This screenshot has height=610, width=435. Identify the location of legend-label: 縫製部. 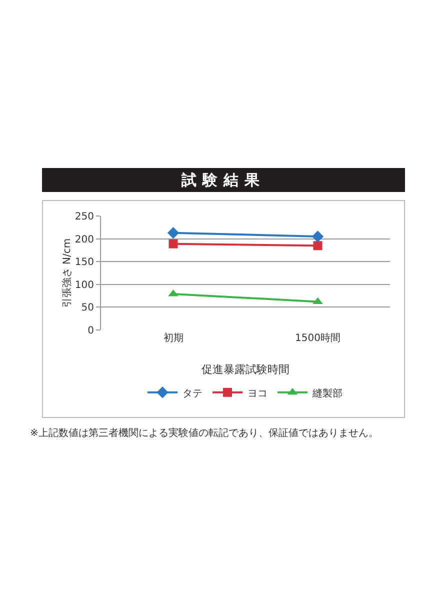
(327, 393).